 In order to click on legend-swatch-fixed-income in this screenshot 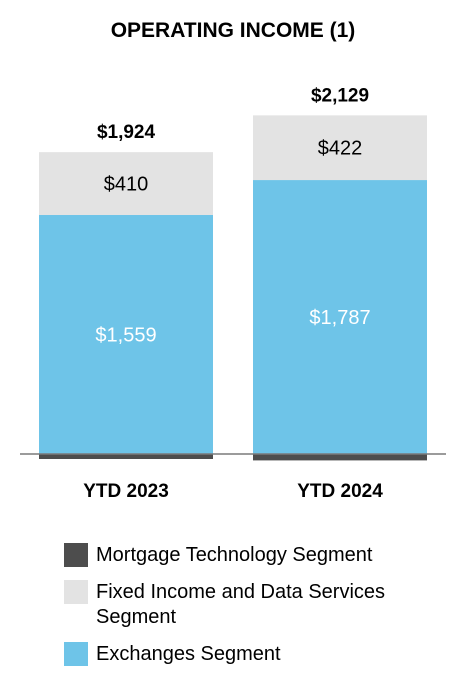, I will do `click(76, 592)`.